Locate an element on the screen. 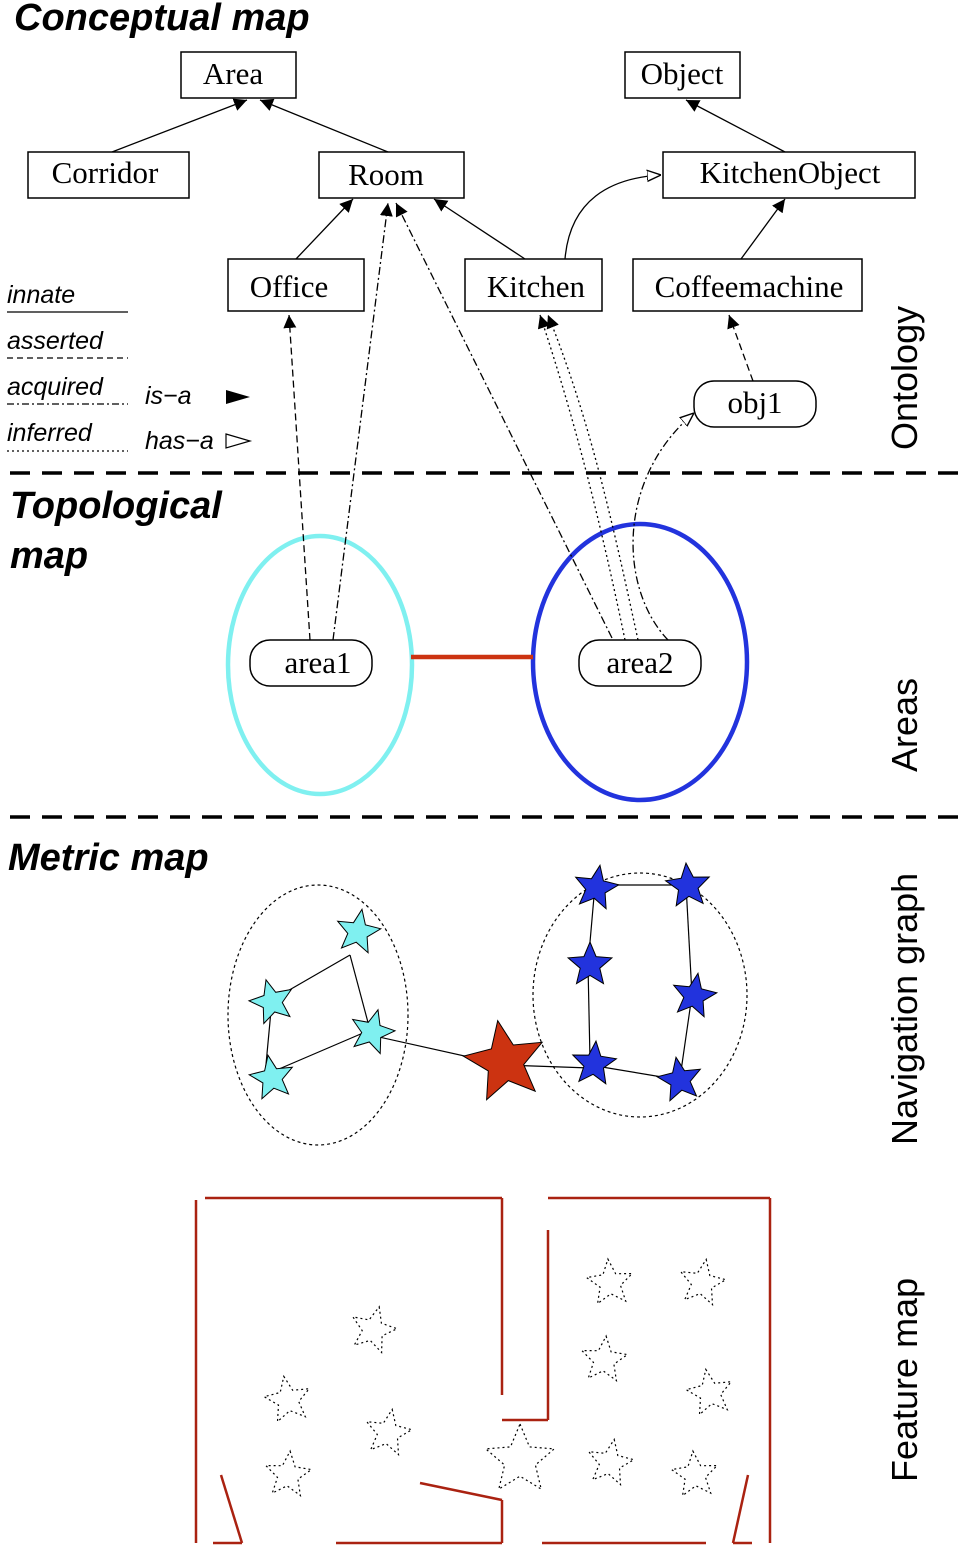  area1-node-box is located at coordinates (311, 663).